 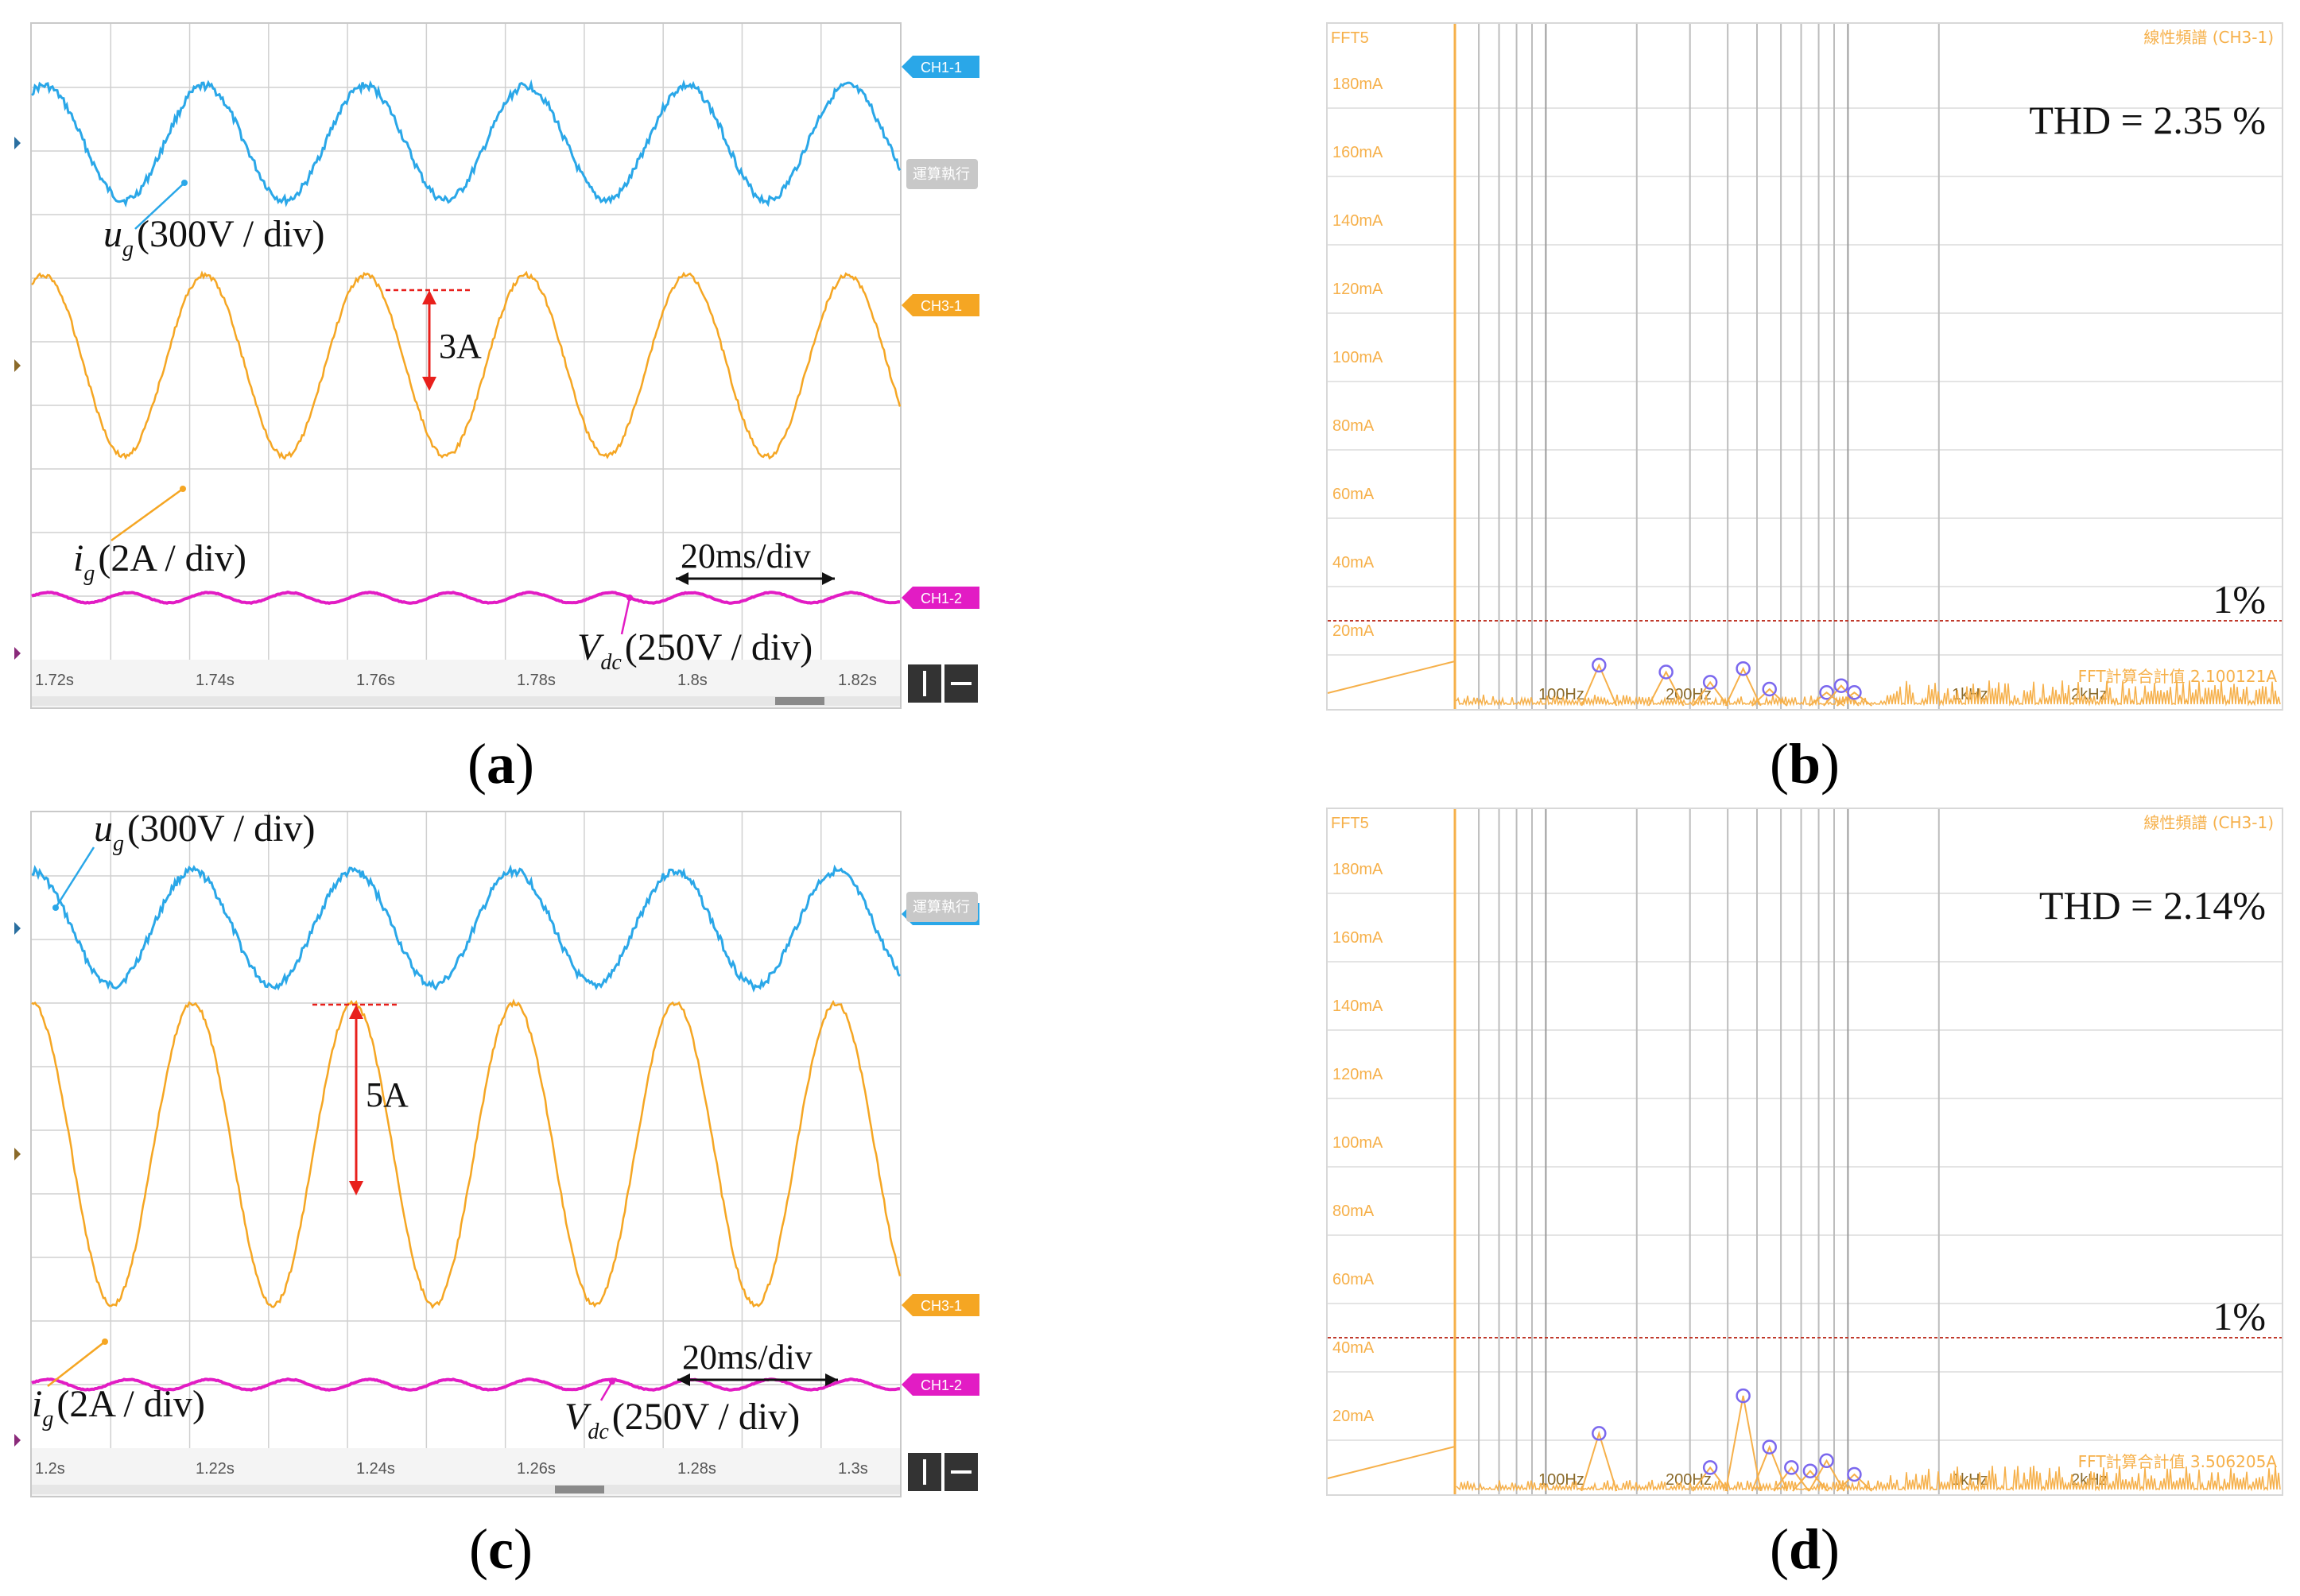 What do you see at coordinates (692, 680) in the screenshot?
I see `x-tick-label: 1.8s` at bounding box center [692, 680].